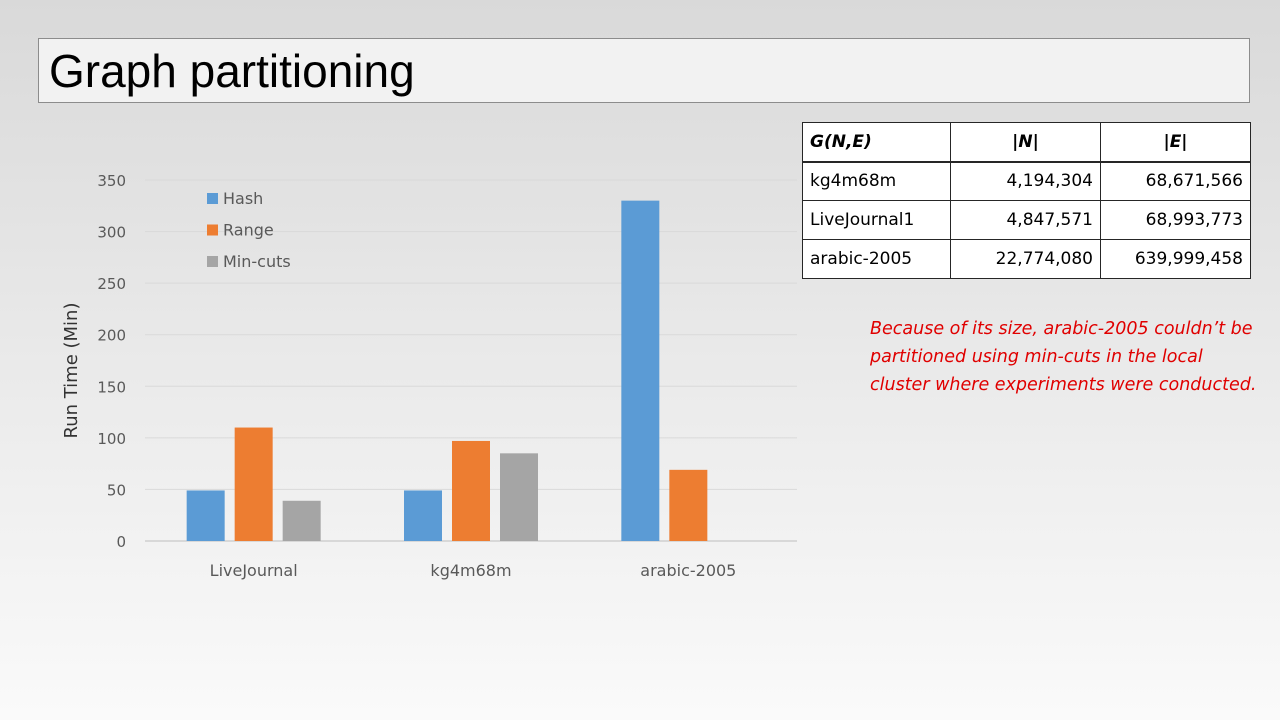  Describe the element at coordinates (111, 439) in the screenshot. I see `y-tick-label: 100` at that location.